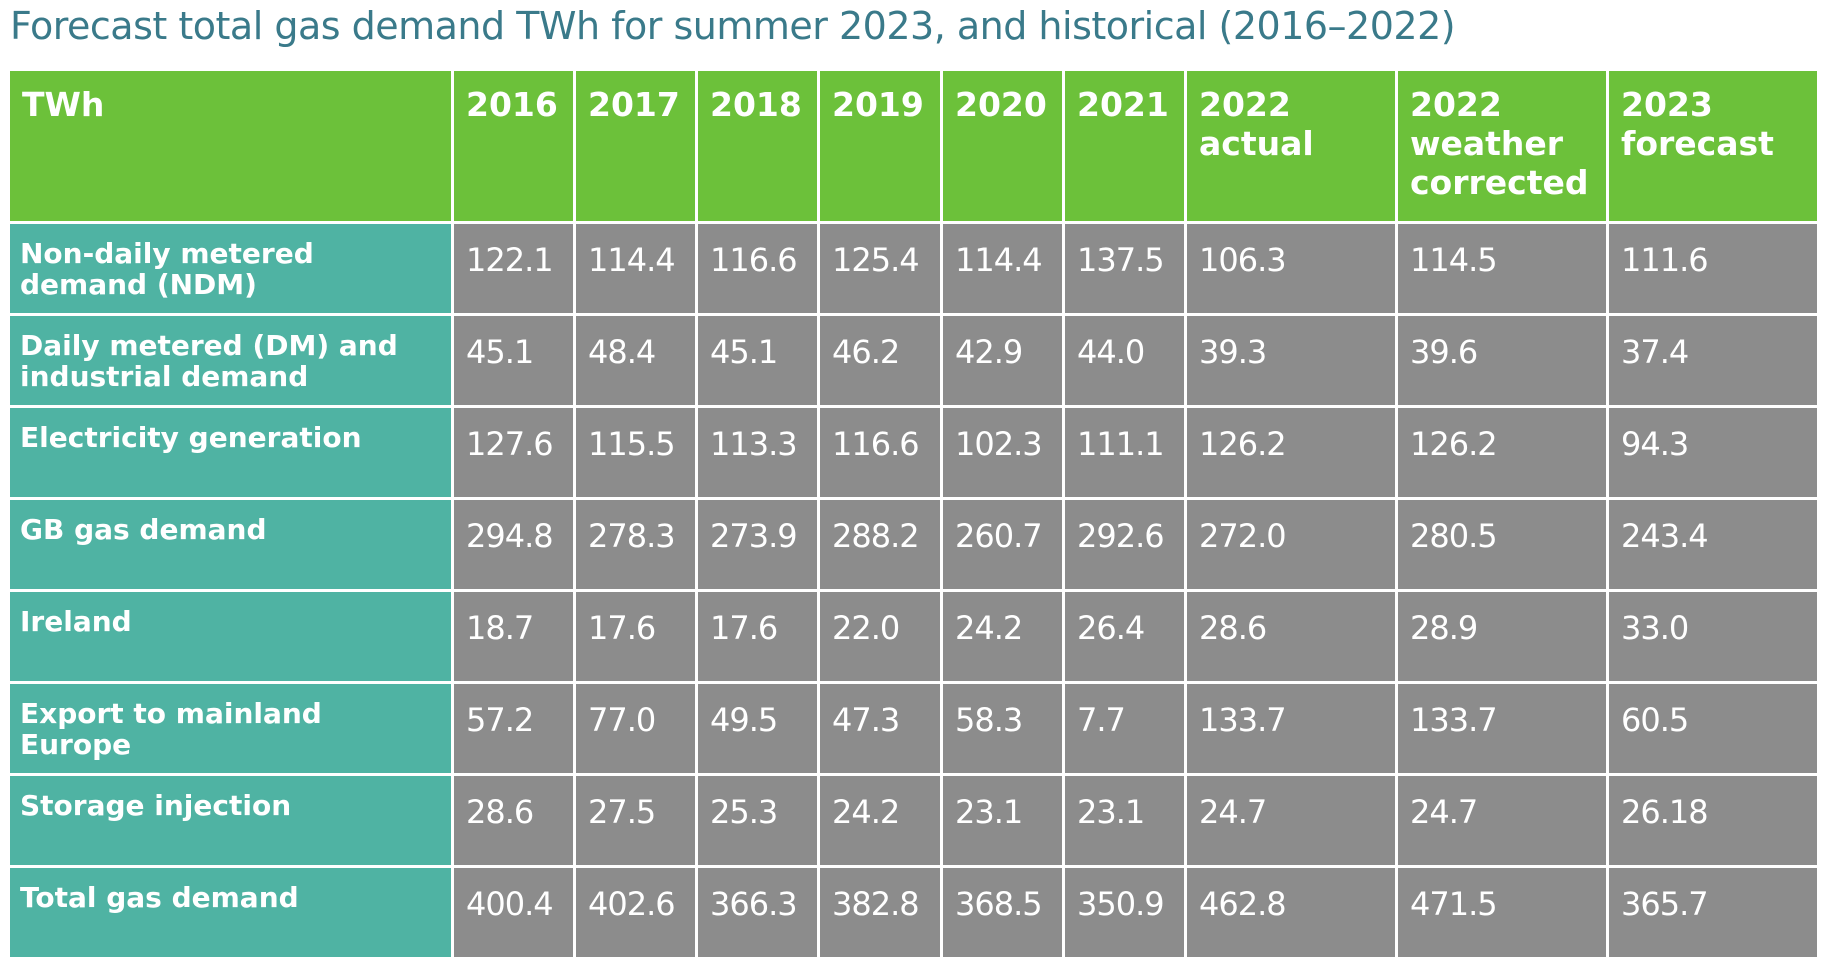  I want to click on value-cell: 114.5, so click(1502, 268).